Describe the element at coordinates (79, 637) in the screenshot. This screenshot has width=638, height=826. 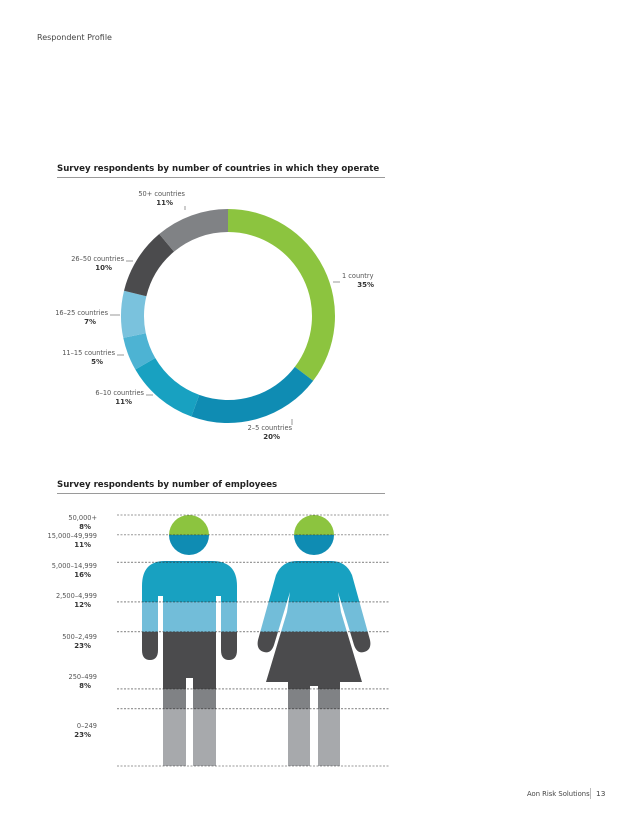
I see `band-category-label: 500–2,499` at that location.